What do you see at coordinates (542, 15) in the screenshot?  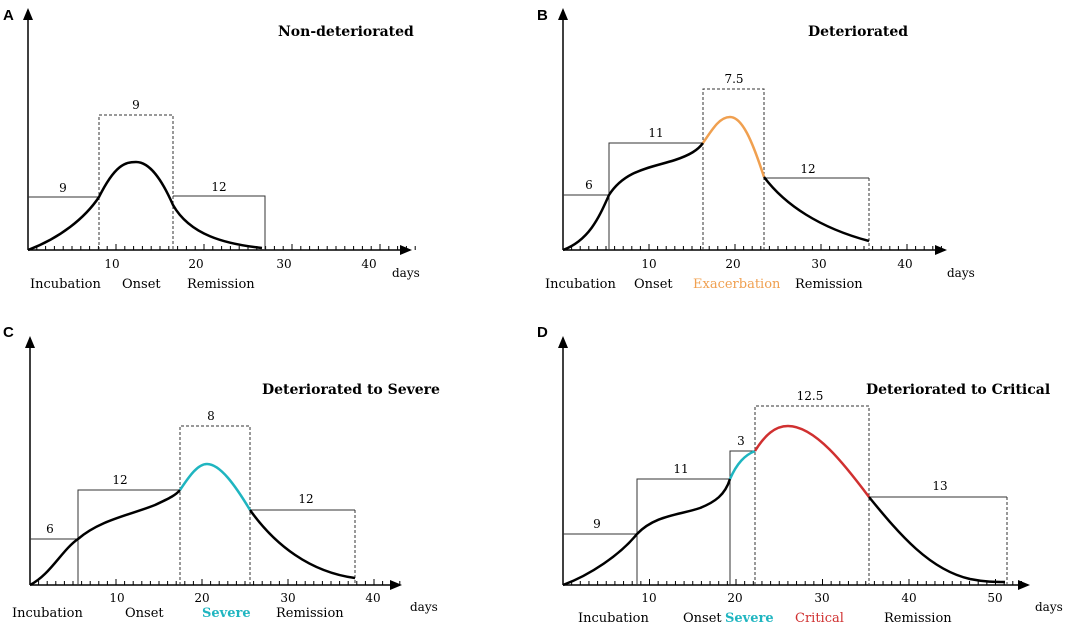 I see `panel-letter: B` at bounding box center [542, 15].